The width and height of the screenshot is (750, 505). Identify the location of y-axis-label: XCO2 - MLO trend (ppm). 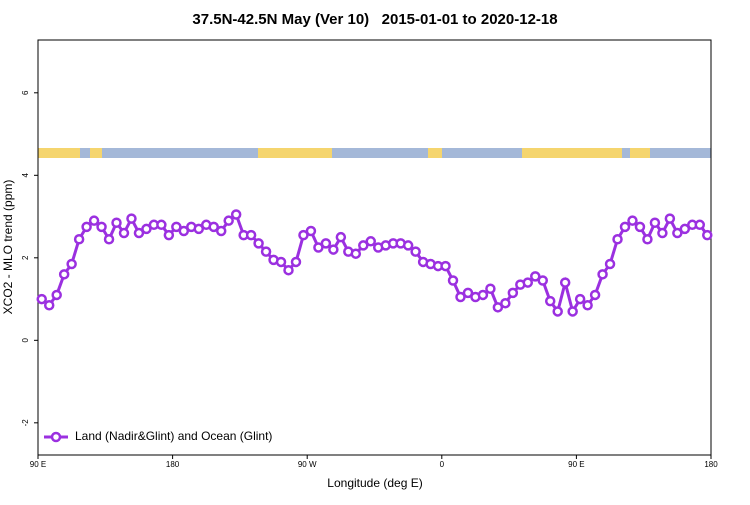
(8, 247).